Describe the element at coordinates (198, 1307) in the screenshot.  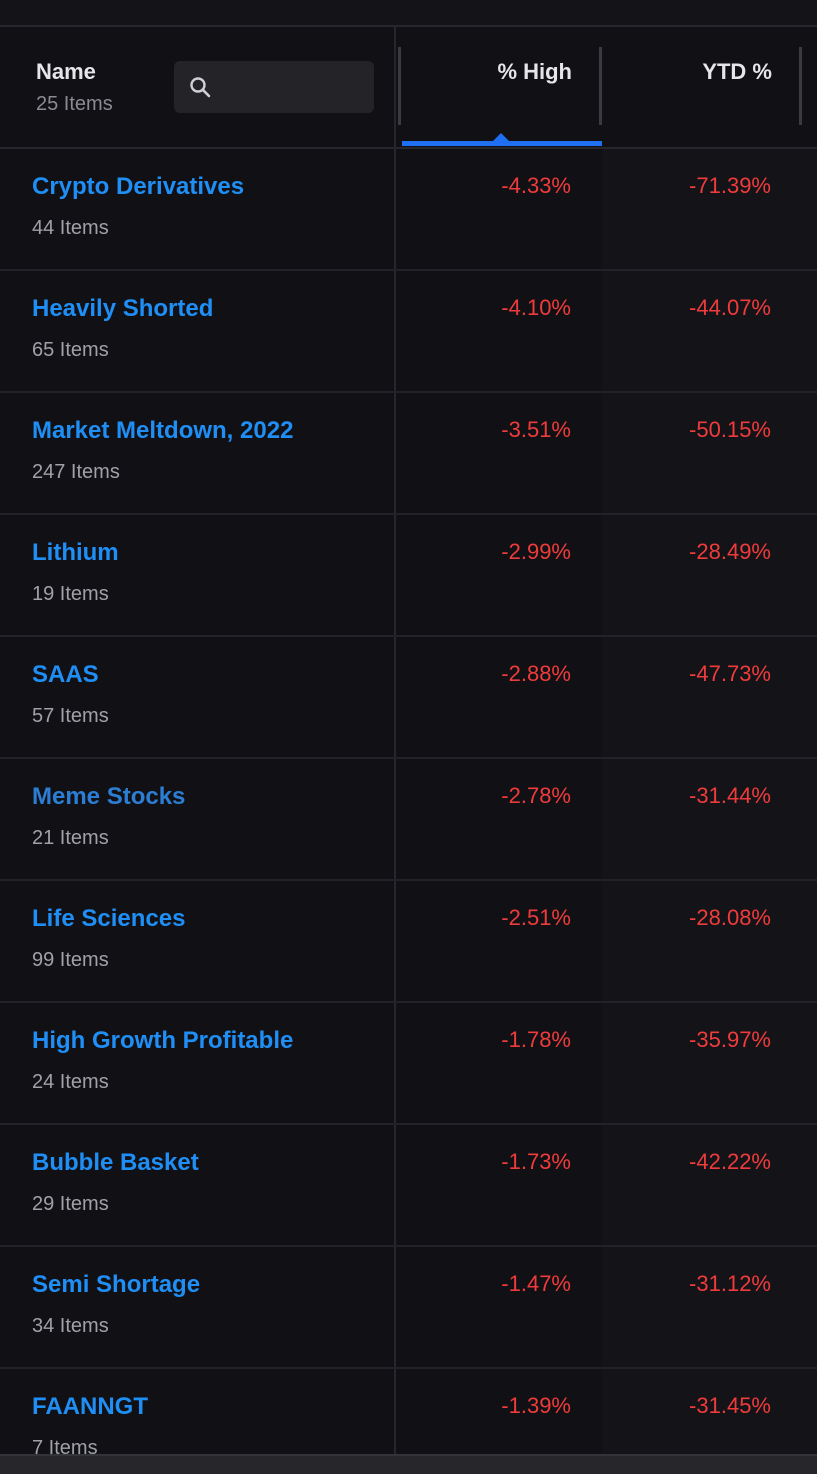
I see `name-cell: Semi Shortage 34 Items` at that location.